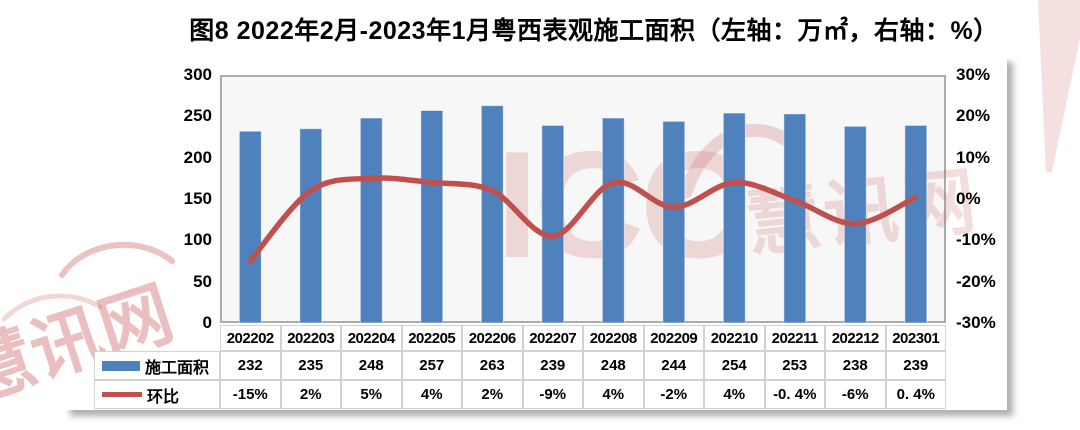 The image size is (1080, 430). Describe the element at coordinates (167, 198) in the screenshot. I see `left-axis: 300 250 200 150 100 50 0` at that location.